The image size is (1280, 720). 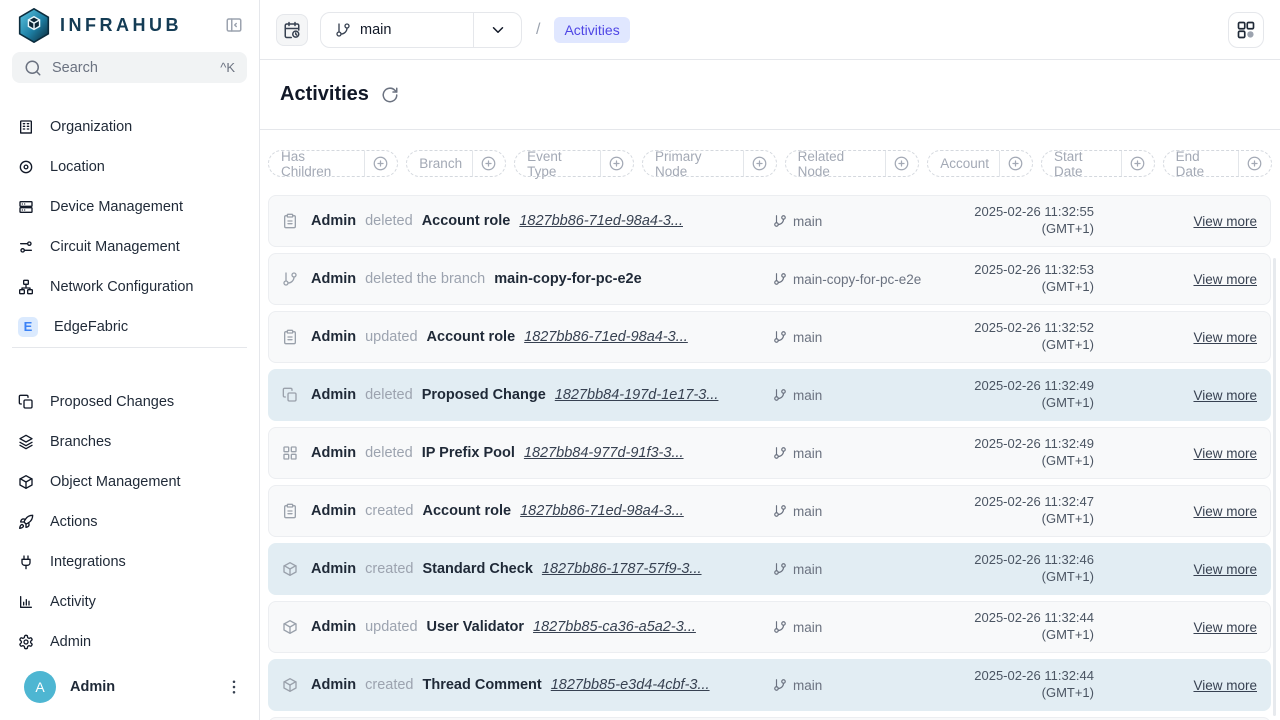 What do you see at coordinates (770, 95) in the screenshot?
I see `title-row: Activities` at bounding box center [770, 95].